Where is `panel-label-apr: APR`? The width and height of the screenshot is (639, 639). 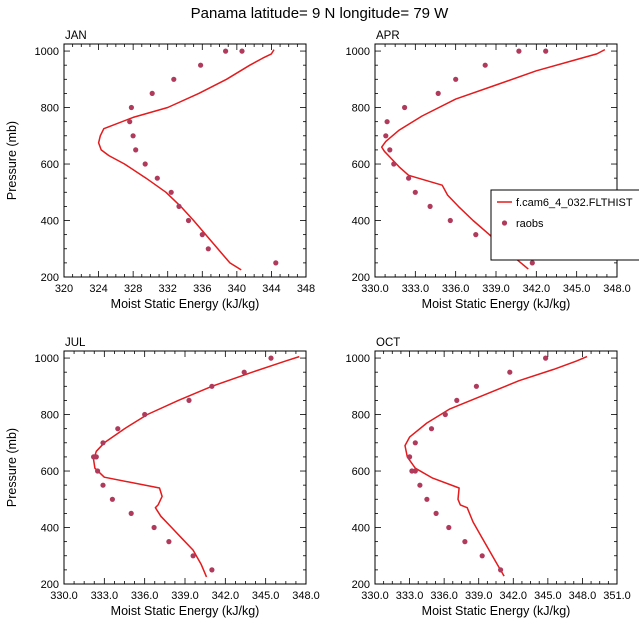 panel-label-apr: APR is located at coordinates (388, 36).